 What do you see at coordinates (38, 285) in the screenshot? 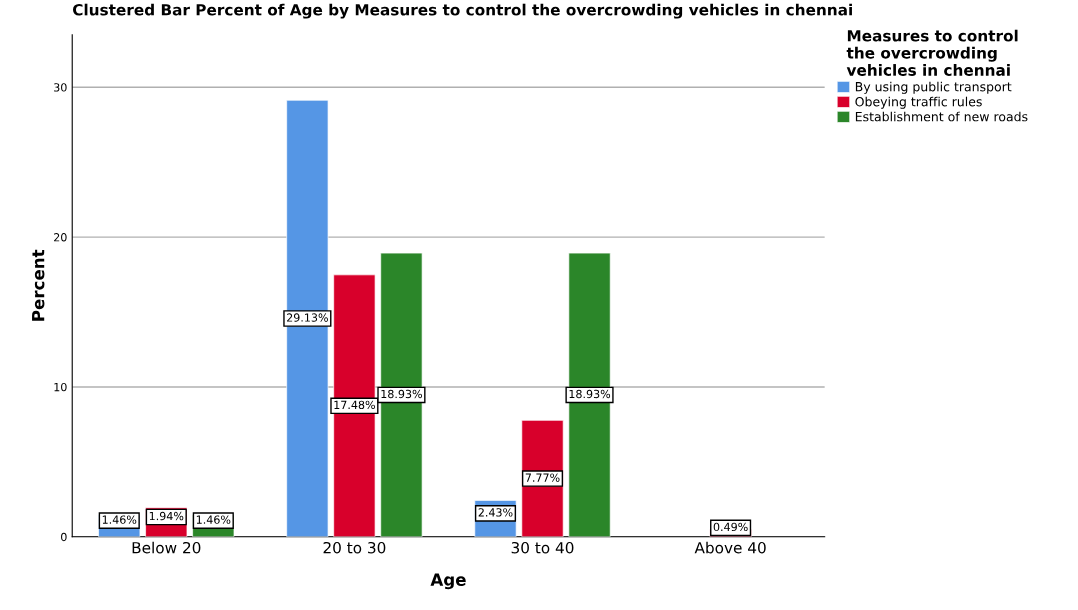
I see `y-axis-title: Percent` at bounding box center [38, 285].